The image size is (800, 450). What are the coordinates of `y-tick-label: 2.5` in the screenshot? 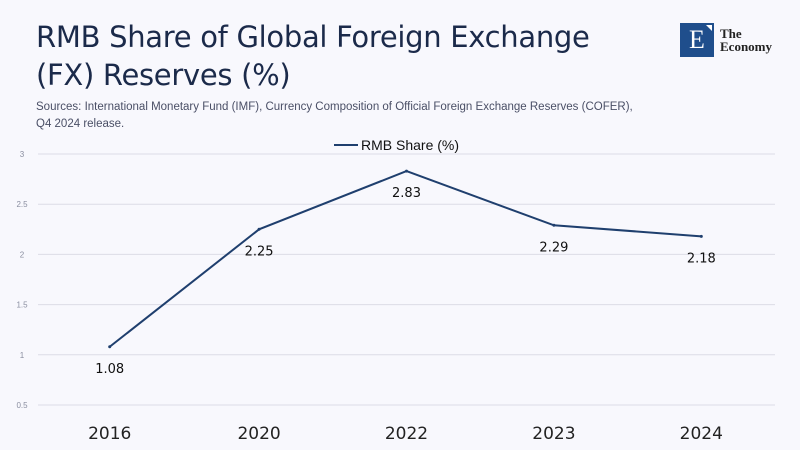 It's located at (22, 204).